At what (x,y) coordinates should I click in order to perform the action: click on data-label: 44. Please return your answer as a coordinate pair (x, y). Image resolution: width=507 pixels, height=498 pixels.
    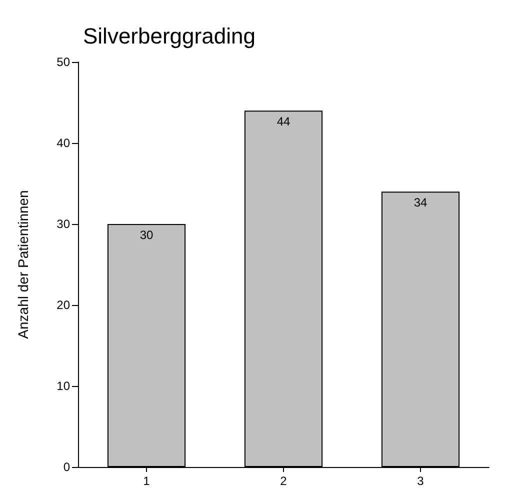
    Looking at the image, I should click on (283, 121).